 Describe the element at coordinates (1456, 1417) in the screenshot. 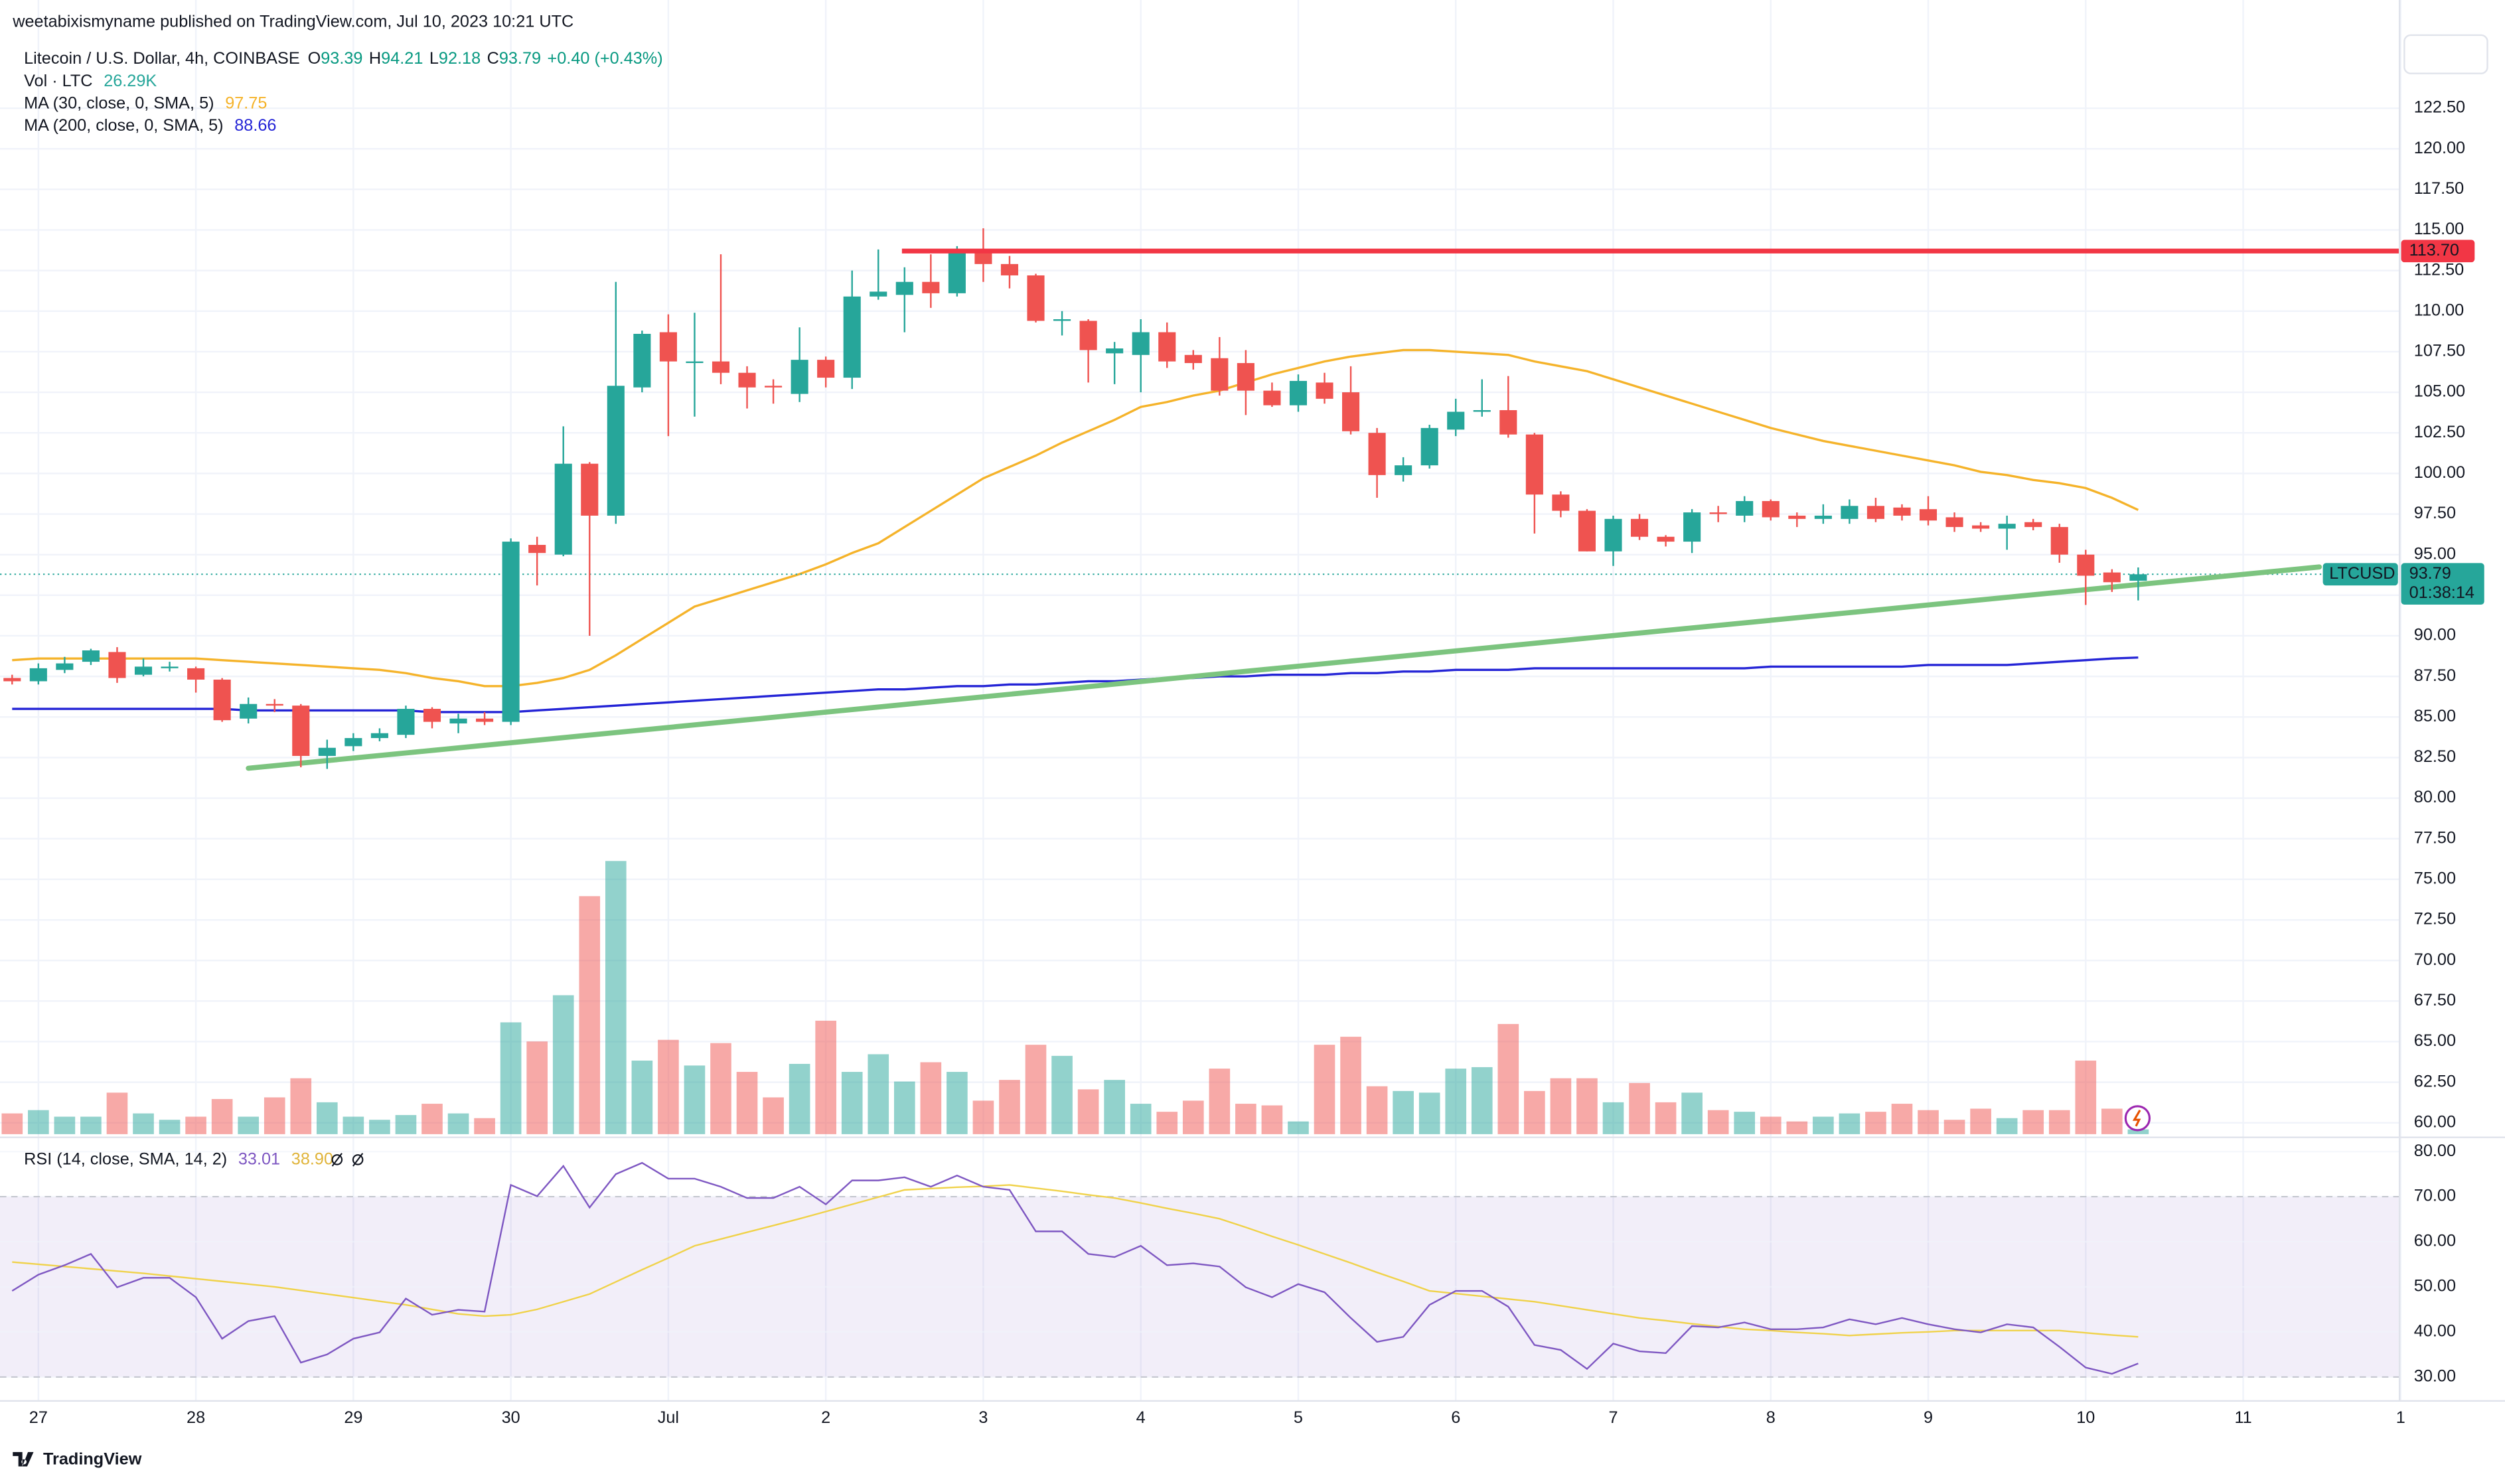

I see `x-tick-label: 6` at that location.